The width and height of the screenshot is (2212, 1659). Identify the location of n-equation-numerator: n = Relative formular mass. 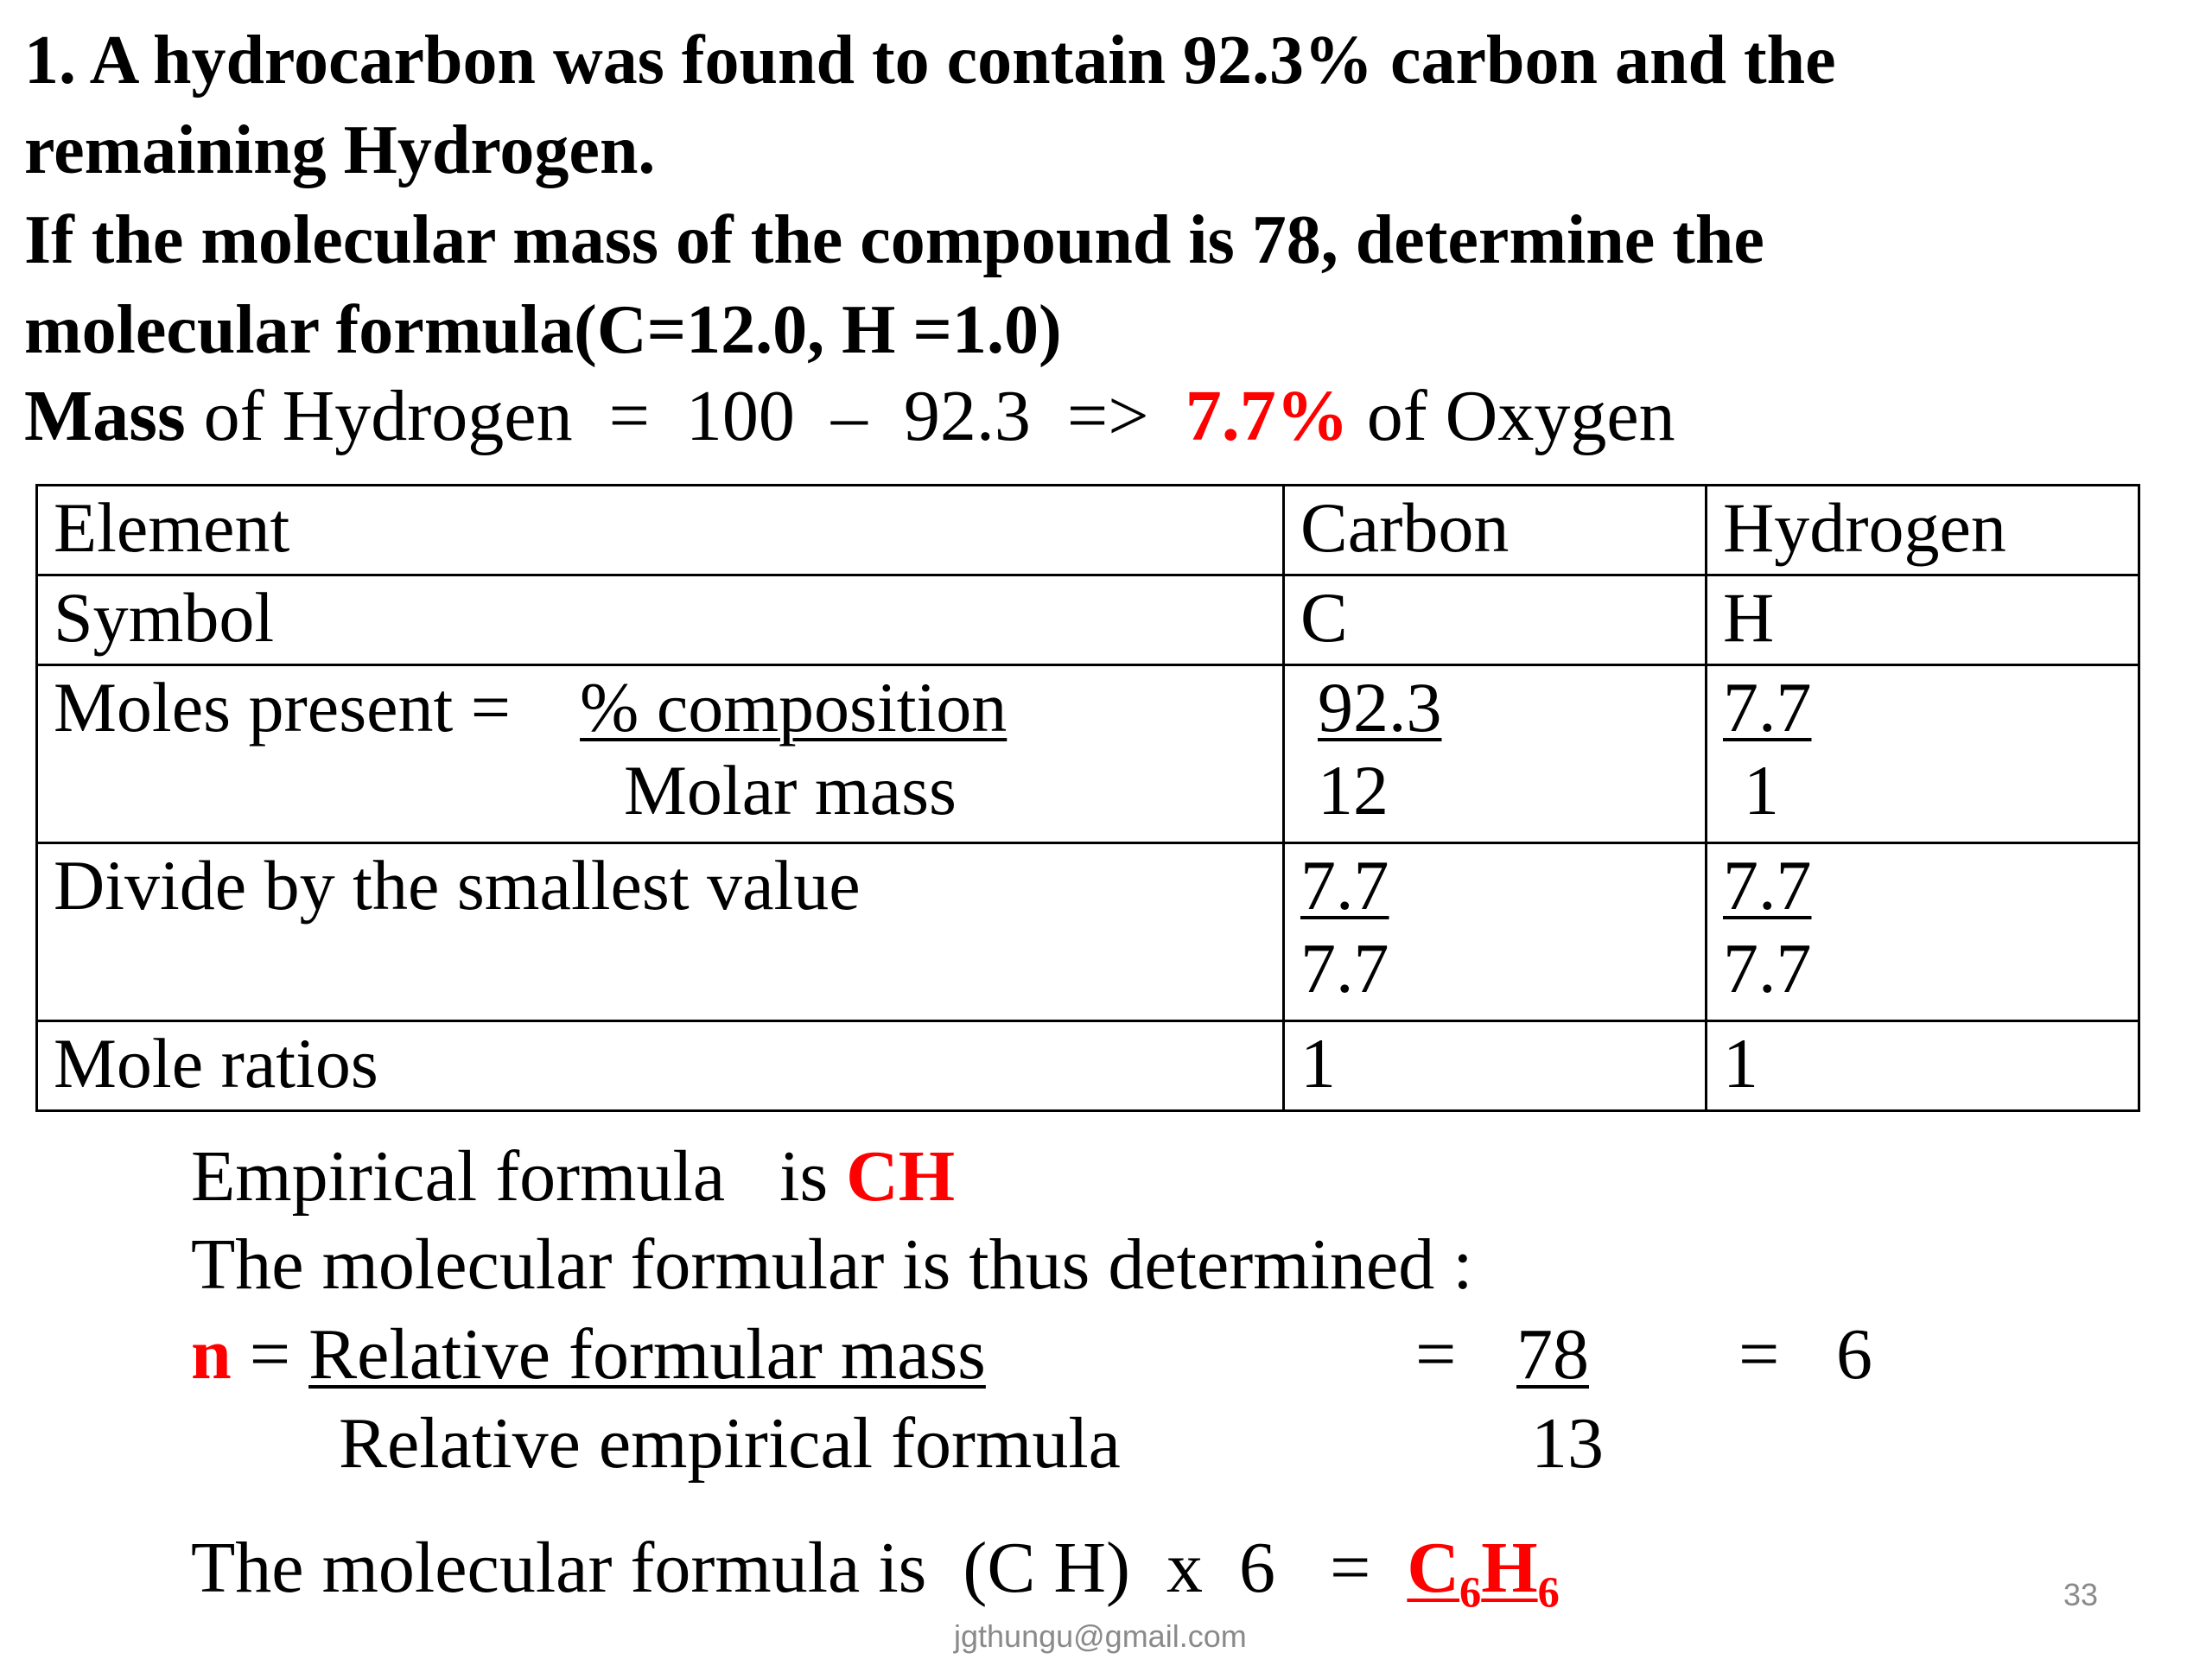
(588, 1355).